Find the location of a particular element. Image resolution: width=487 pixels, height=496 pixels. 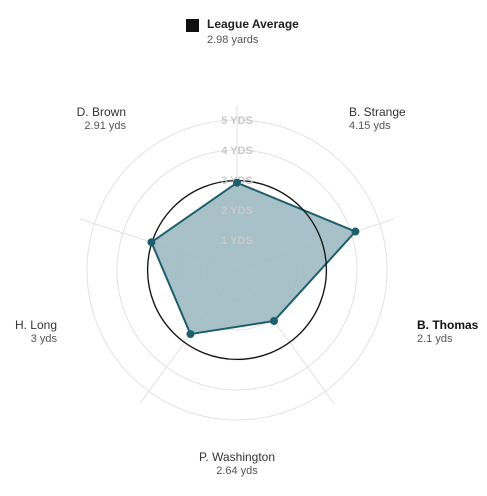

player-name: D. Brown is located at coordinates (101, 112).